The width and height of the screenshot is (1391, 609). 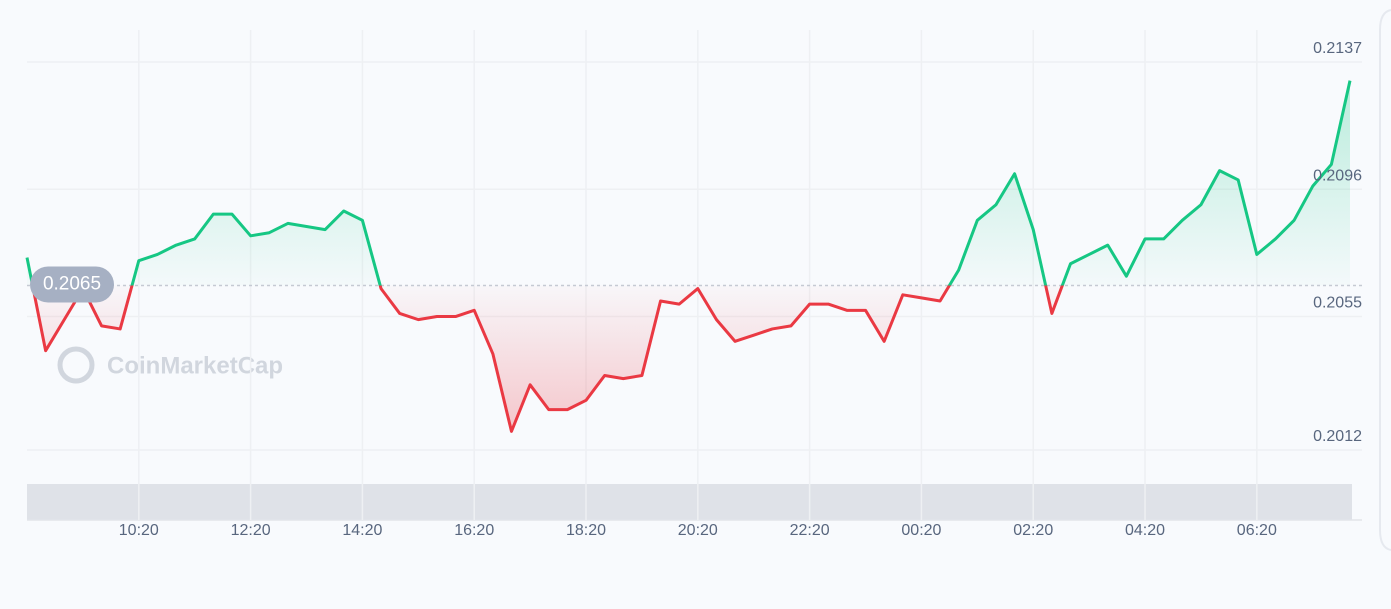 What do you see at coordinates (921, 530) in the screenshot?
I see `x-tick-label: 00:20` at bounding box center [921, 530].